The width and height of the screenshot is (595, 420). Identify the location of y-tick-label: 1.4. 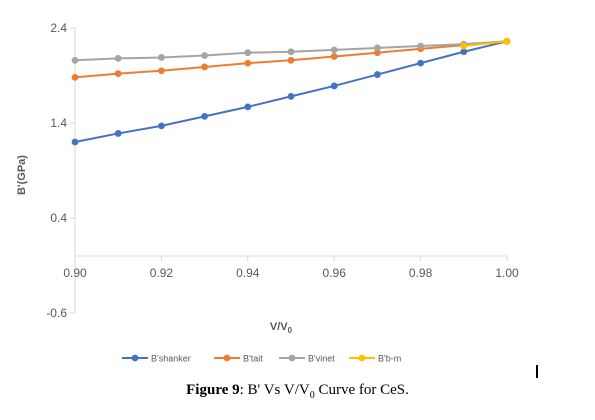
(58, 123).